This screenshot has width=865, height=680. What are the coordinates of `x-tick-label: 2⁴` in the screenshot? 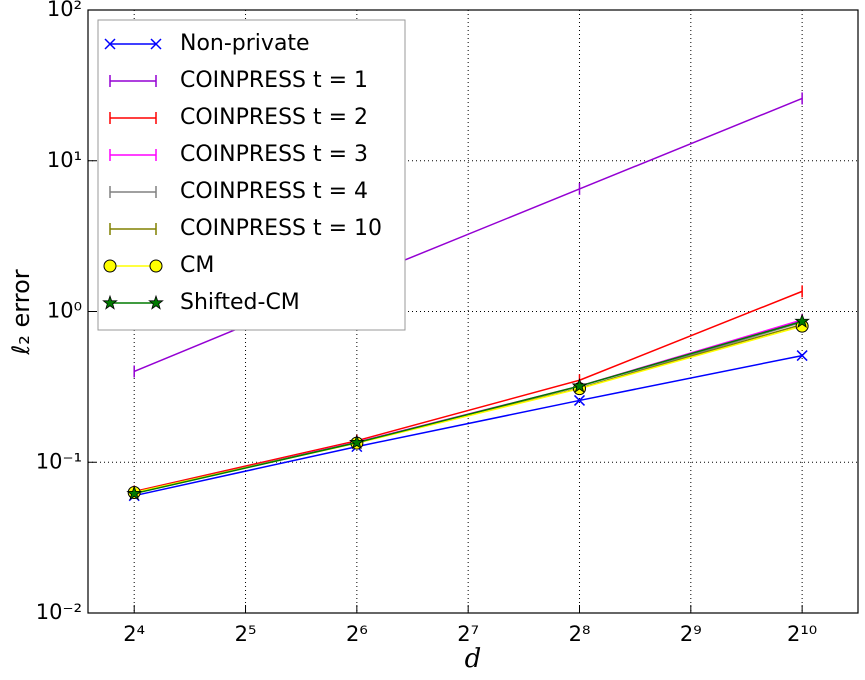 It's located at (134, 634).